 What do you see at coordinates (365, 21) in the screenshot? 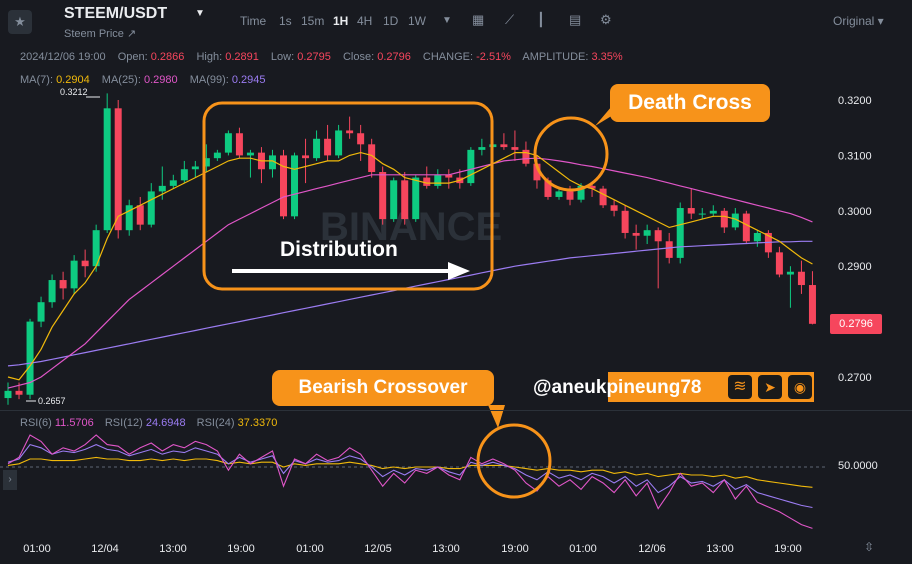
I see `tab-4h: 4H` at bounding box center [365, 21].